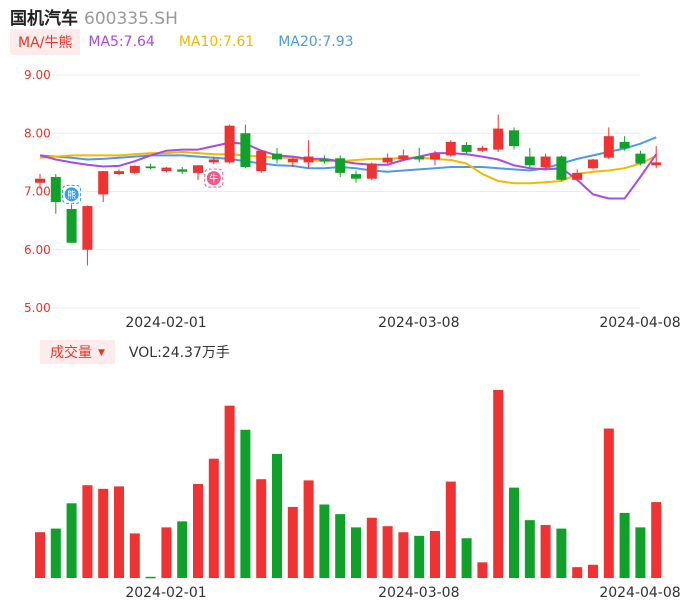 Image resolution: width=686 pixels, height=606 pixels. I want to click on ma20-label: MA20:7.93, so click(316, 42).